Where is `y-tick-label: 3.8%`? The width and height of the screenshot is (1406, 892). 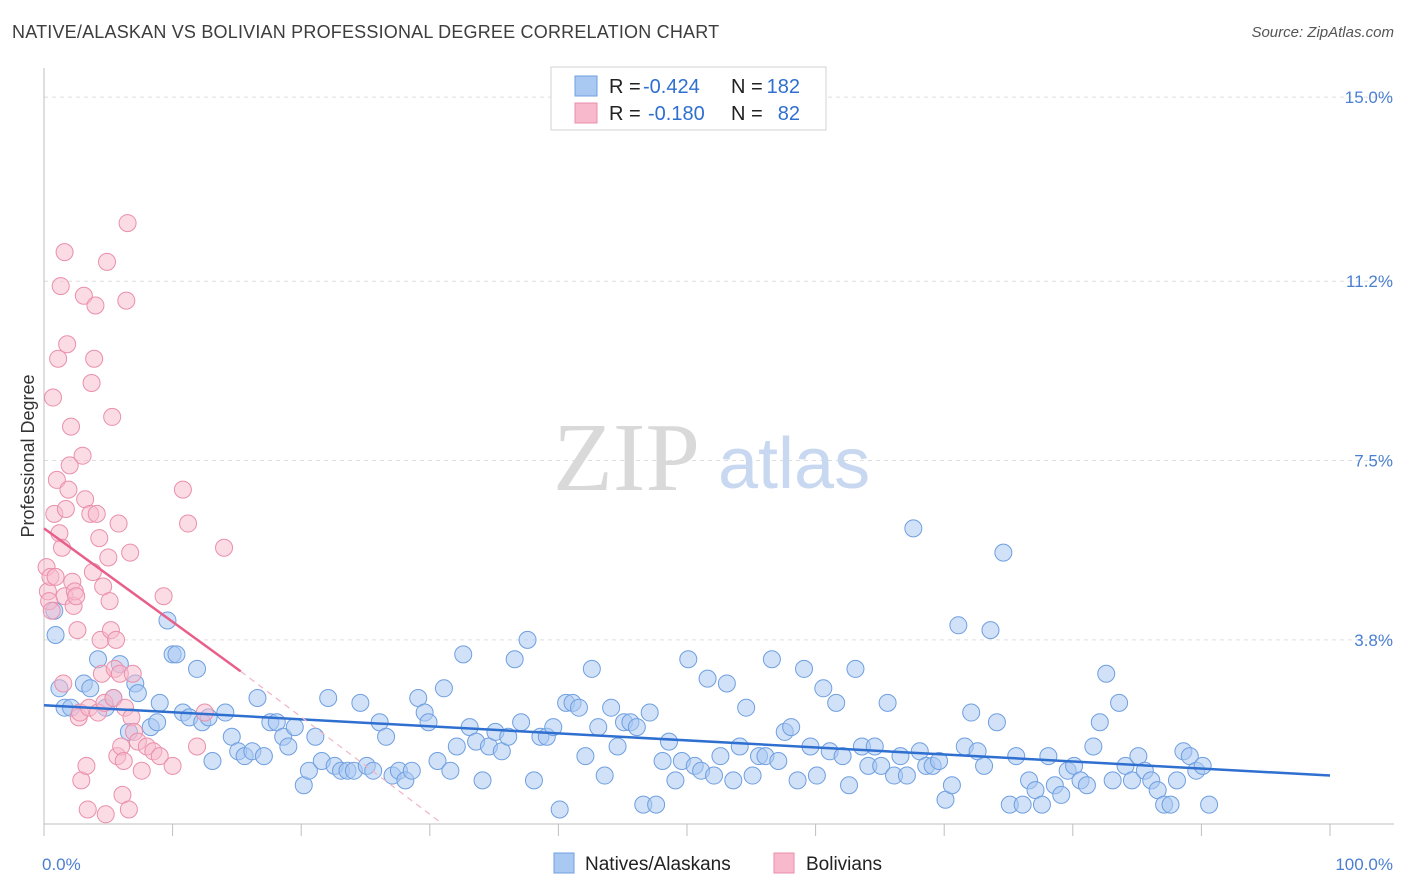 y-tick-label: 3.8% is located at coordinates (1373, 640).